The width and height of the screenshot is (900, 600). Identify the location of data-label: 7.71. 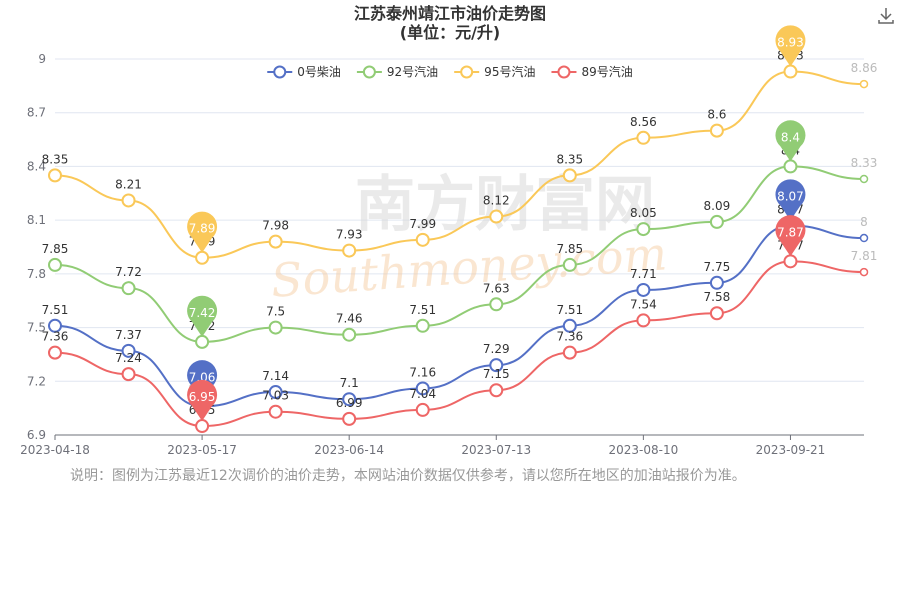
(643, 274).